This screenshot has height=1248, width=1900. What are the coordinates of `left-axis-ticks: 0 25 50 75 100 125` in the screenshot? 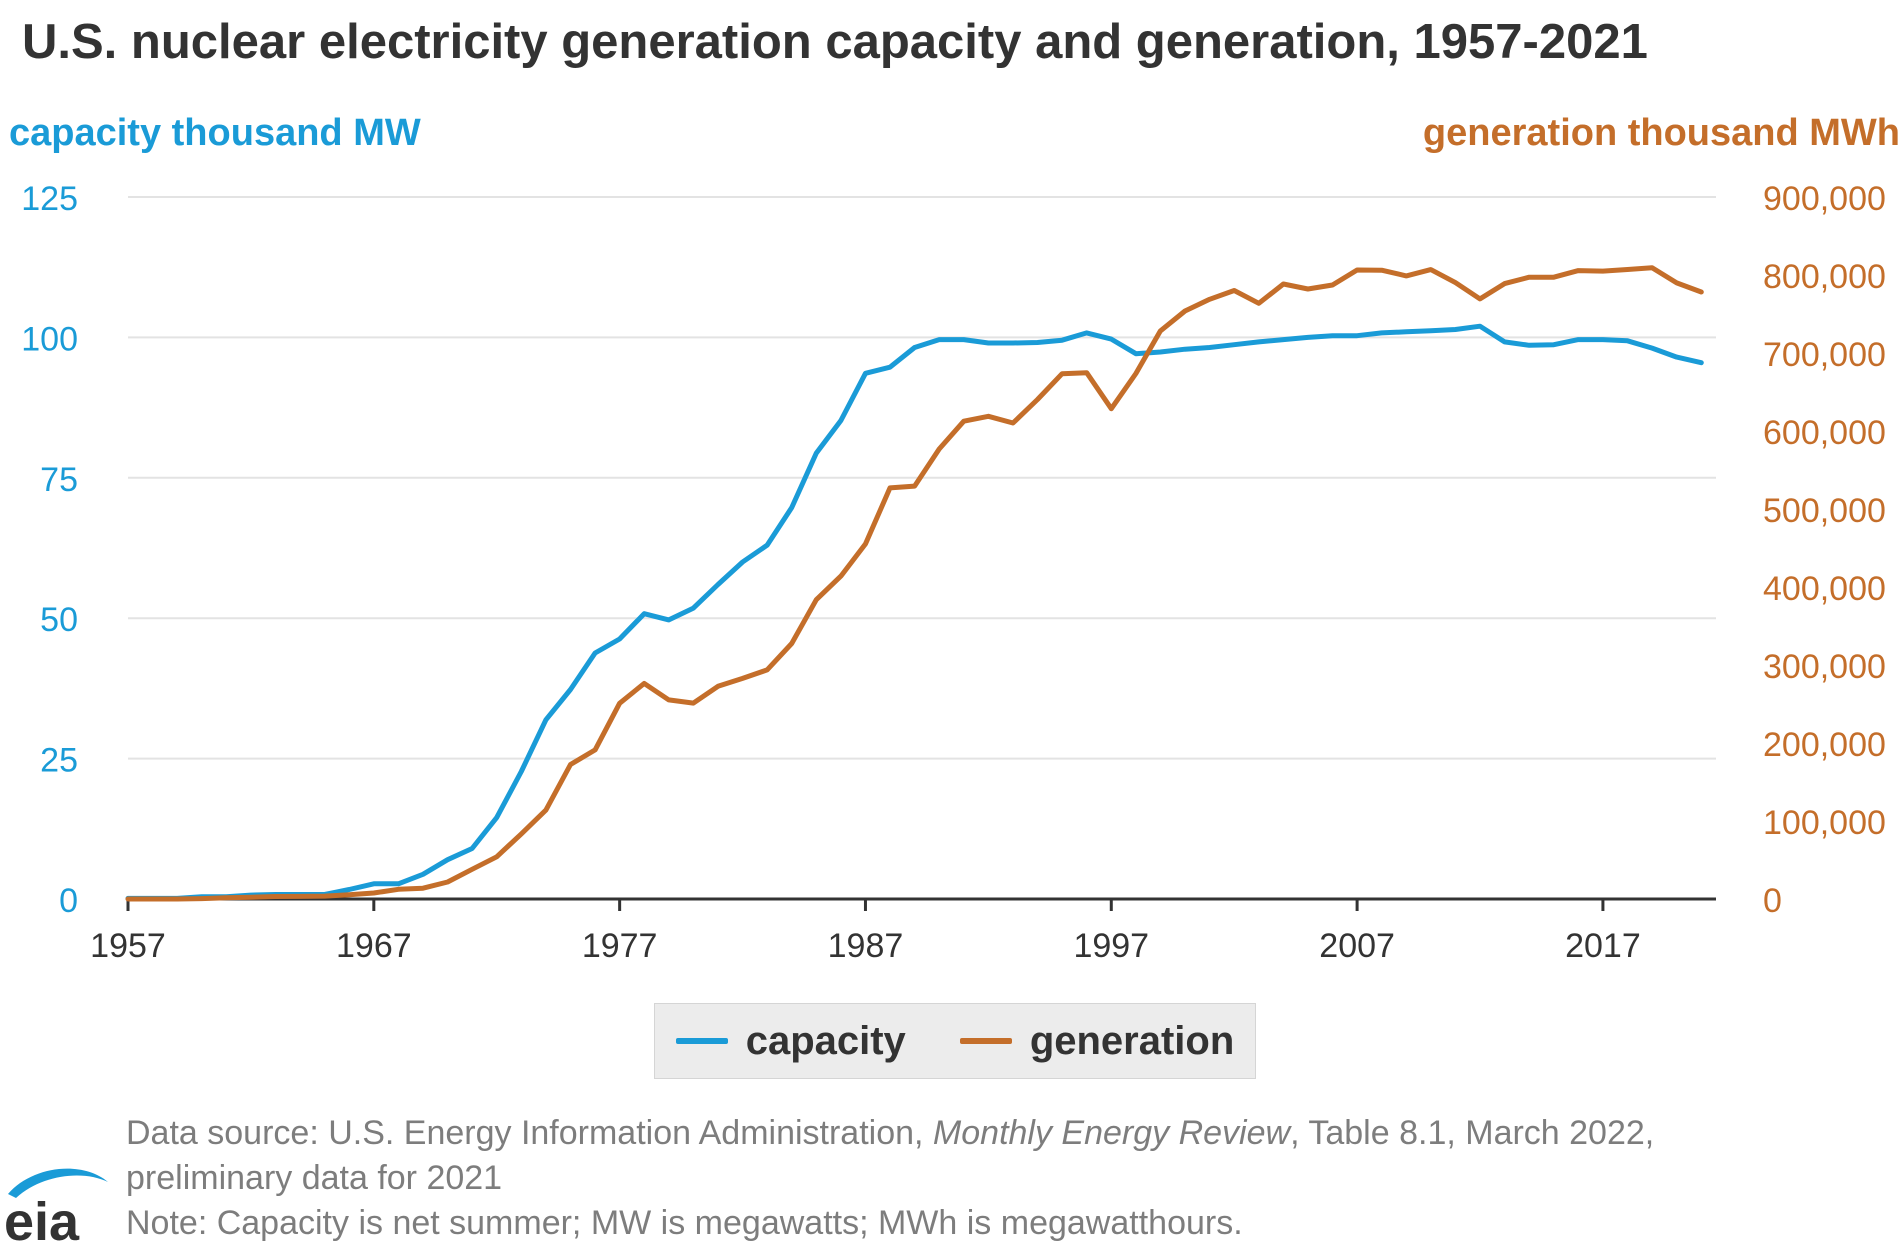 It's located at (49, 550).